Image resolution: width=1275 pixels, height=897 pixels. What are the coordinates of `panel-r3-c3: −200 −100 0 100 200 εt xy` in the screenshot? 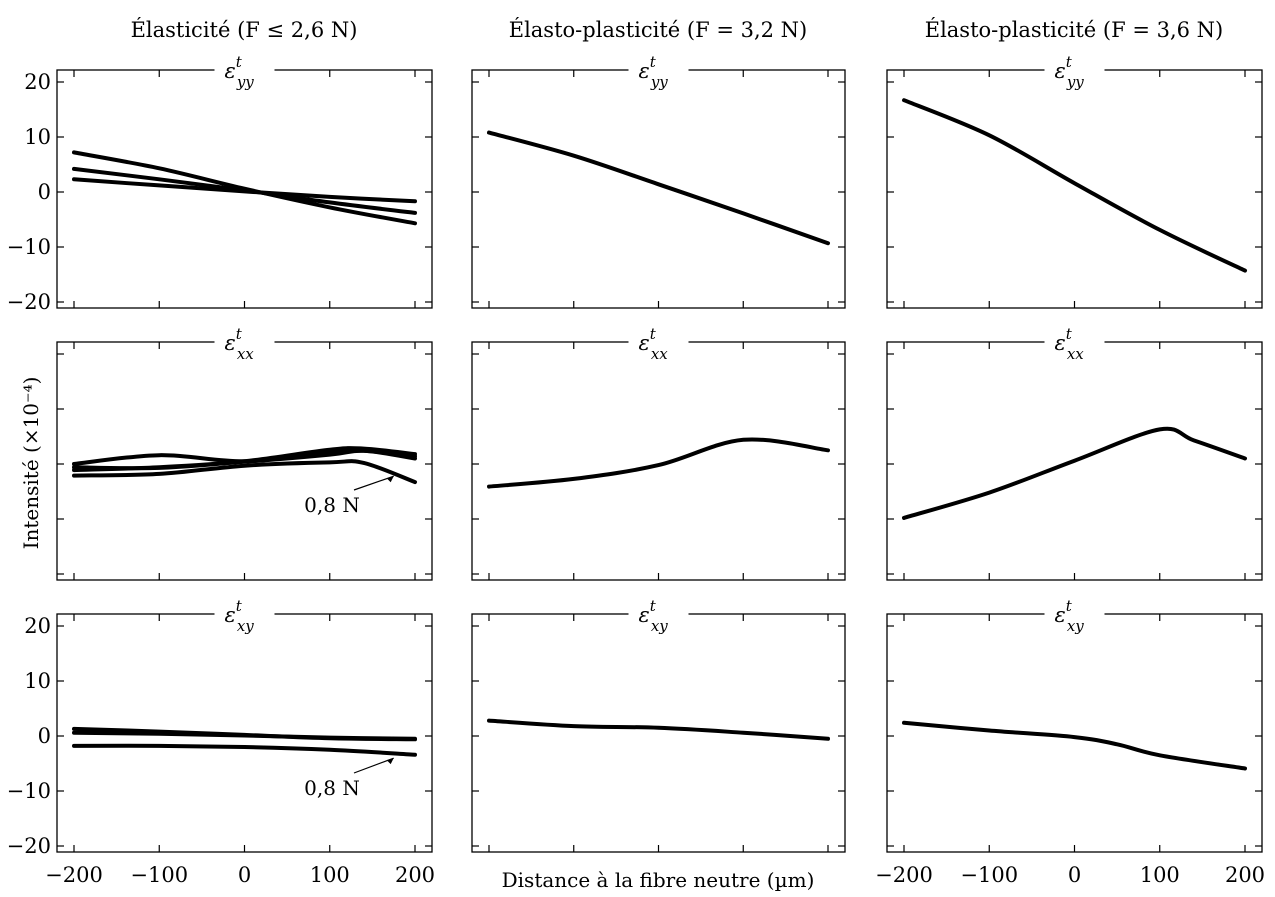 It's located at (1070, 742).